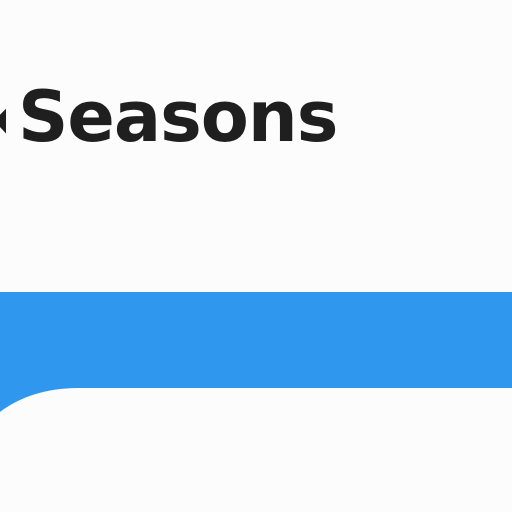  What do you see at coordinates (178, 117) in the screenshot?
I see `title-text: Seasons` at bounding box center [178, 117].